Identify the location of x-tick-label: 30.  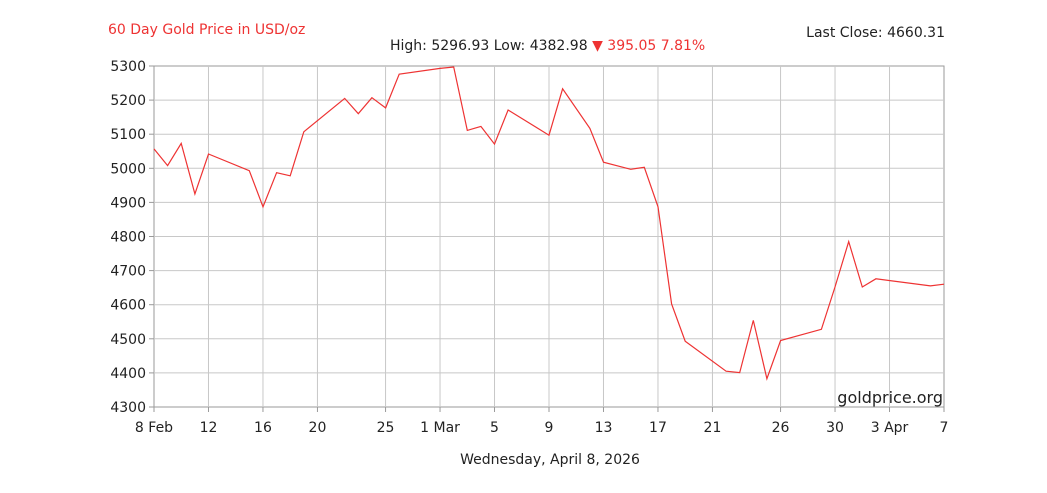
(835, 428).